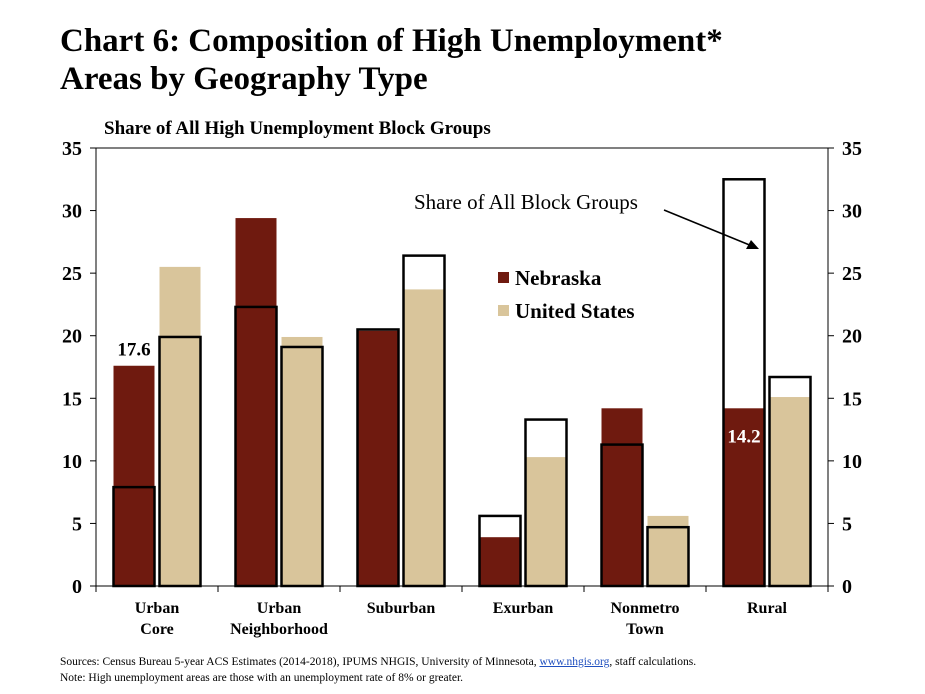  I want to click on share-annotation: Share of All Block Groups, so click(526, 202).